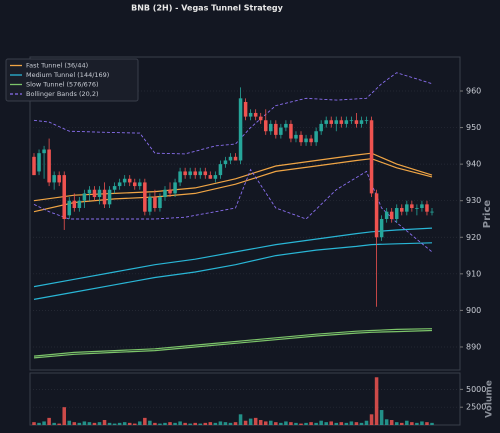 Image resolution: width=500 pixels, height=433 pixels. Describe the element at coordinates (233, 271) in the screenshot. I see `overlay-line` at that location.